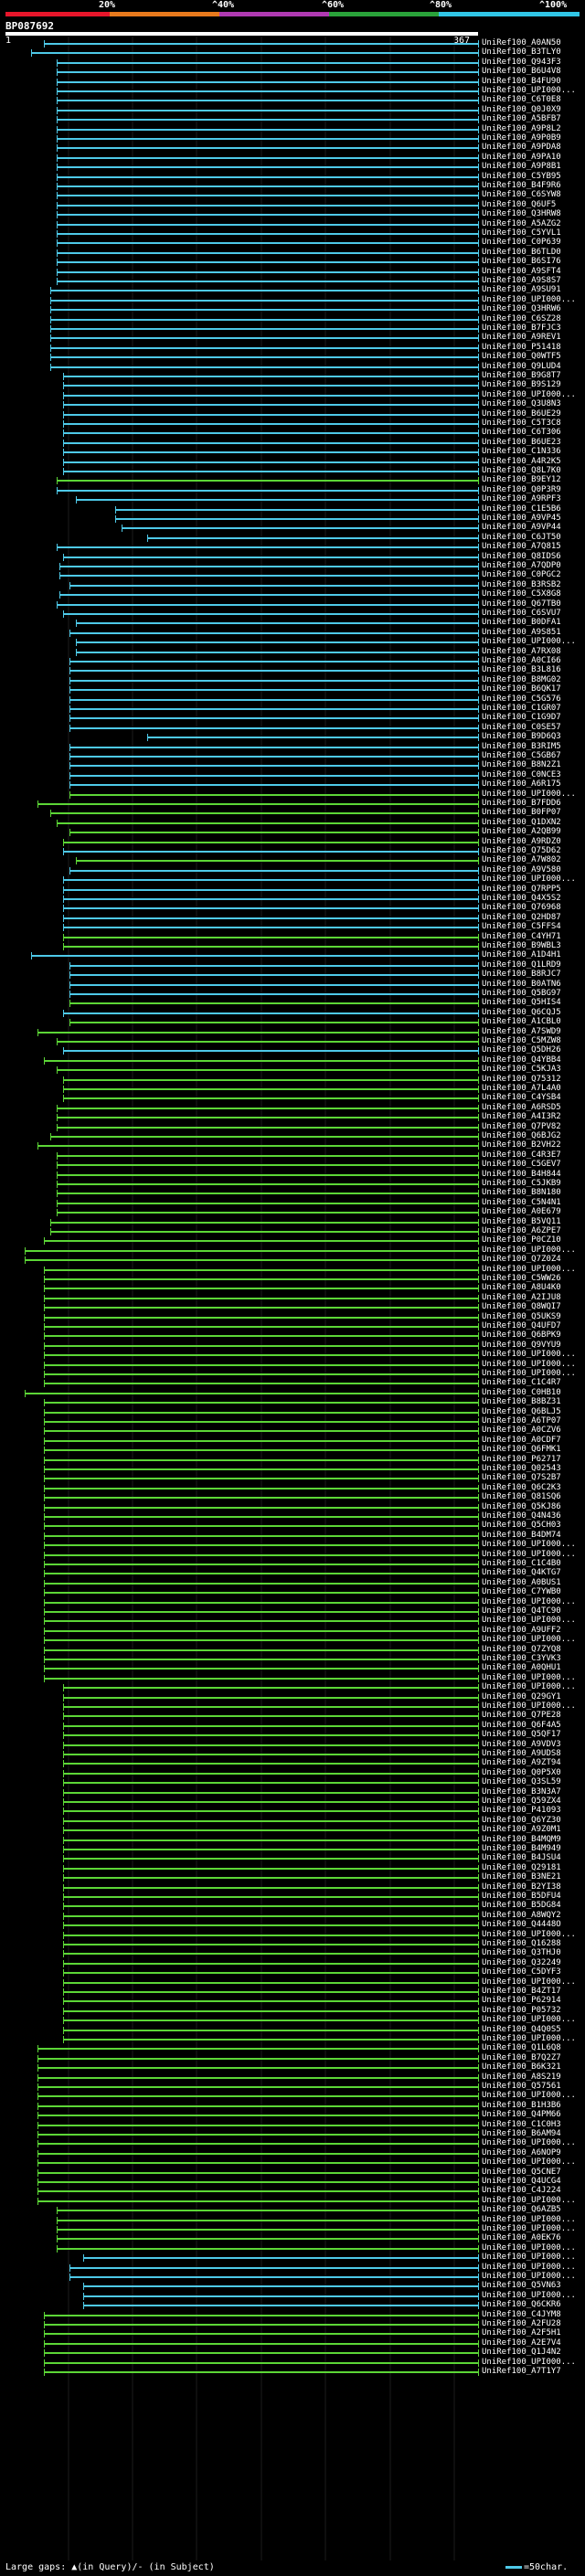 Image resolution: width=585 pixels, height=2576 pixels. Describe the element at coordinates (521, 176) in the screenshot. I see `hit-label-link: UniRef100_C5YB95` at that location.